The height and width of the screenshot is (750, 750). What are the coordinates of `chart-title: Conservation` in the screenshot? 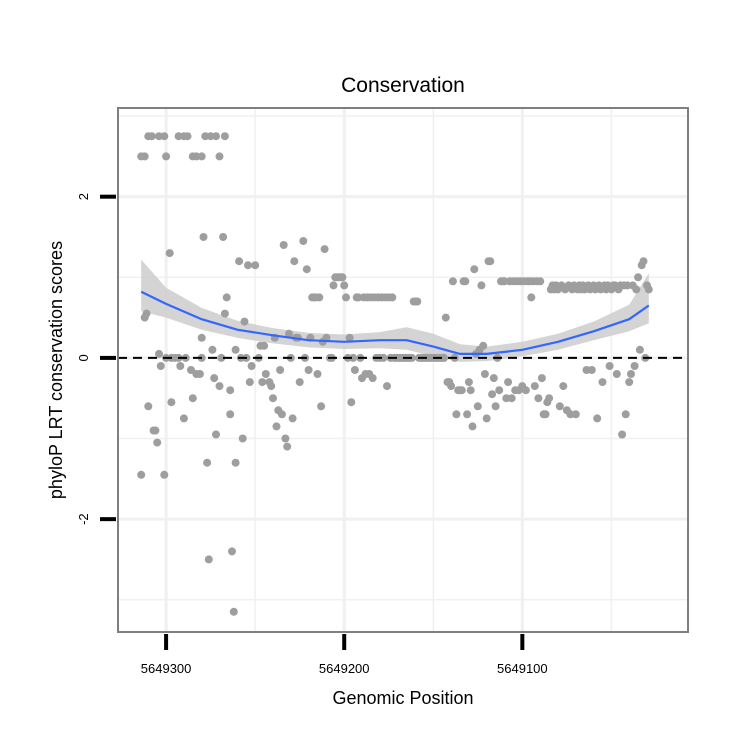 It's located at (403, 85).